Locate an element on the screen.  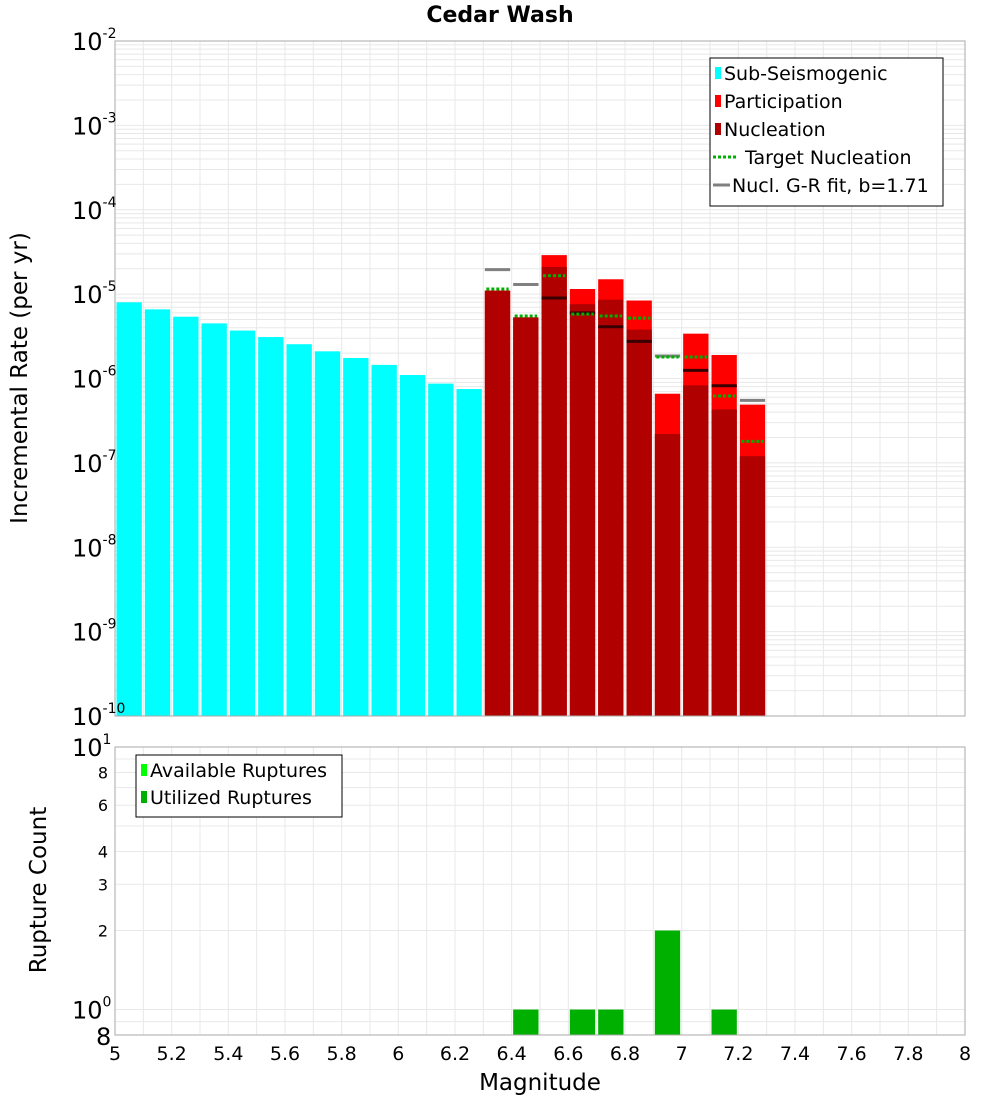
y-tick-label: 10⁻³ is located at coordinates (94, 125).